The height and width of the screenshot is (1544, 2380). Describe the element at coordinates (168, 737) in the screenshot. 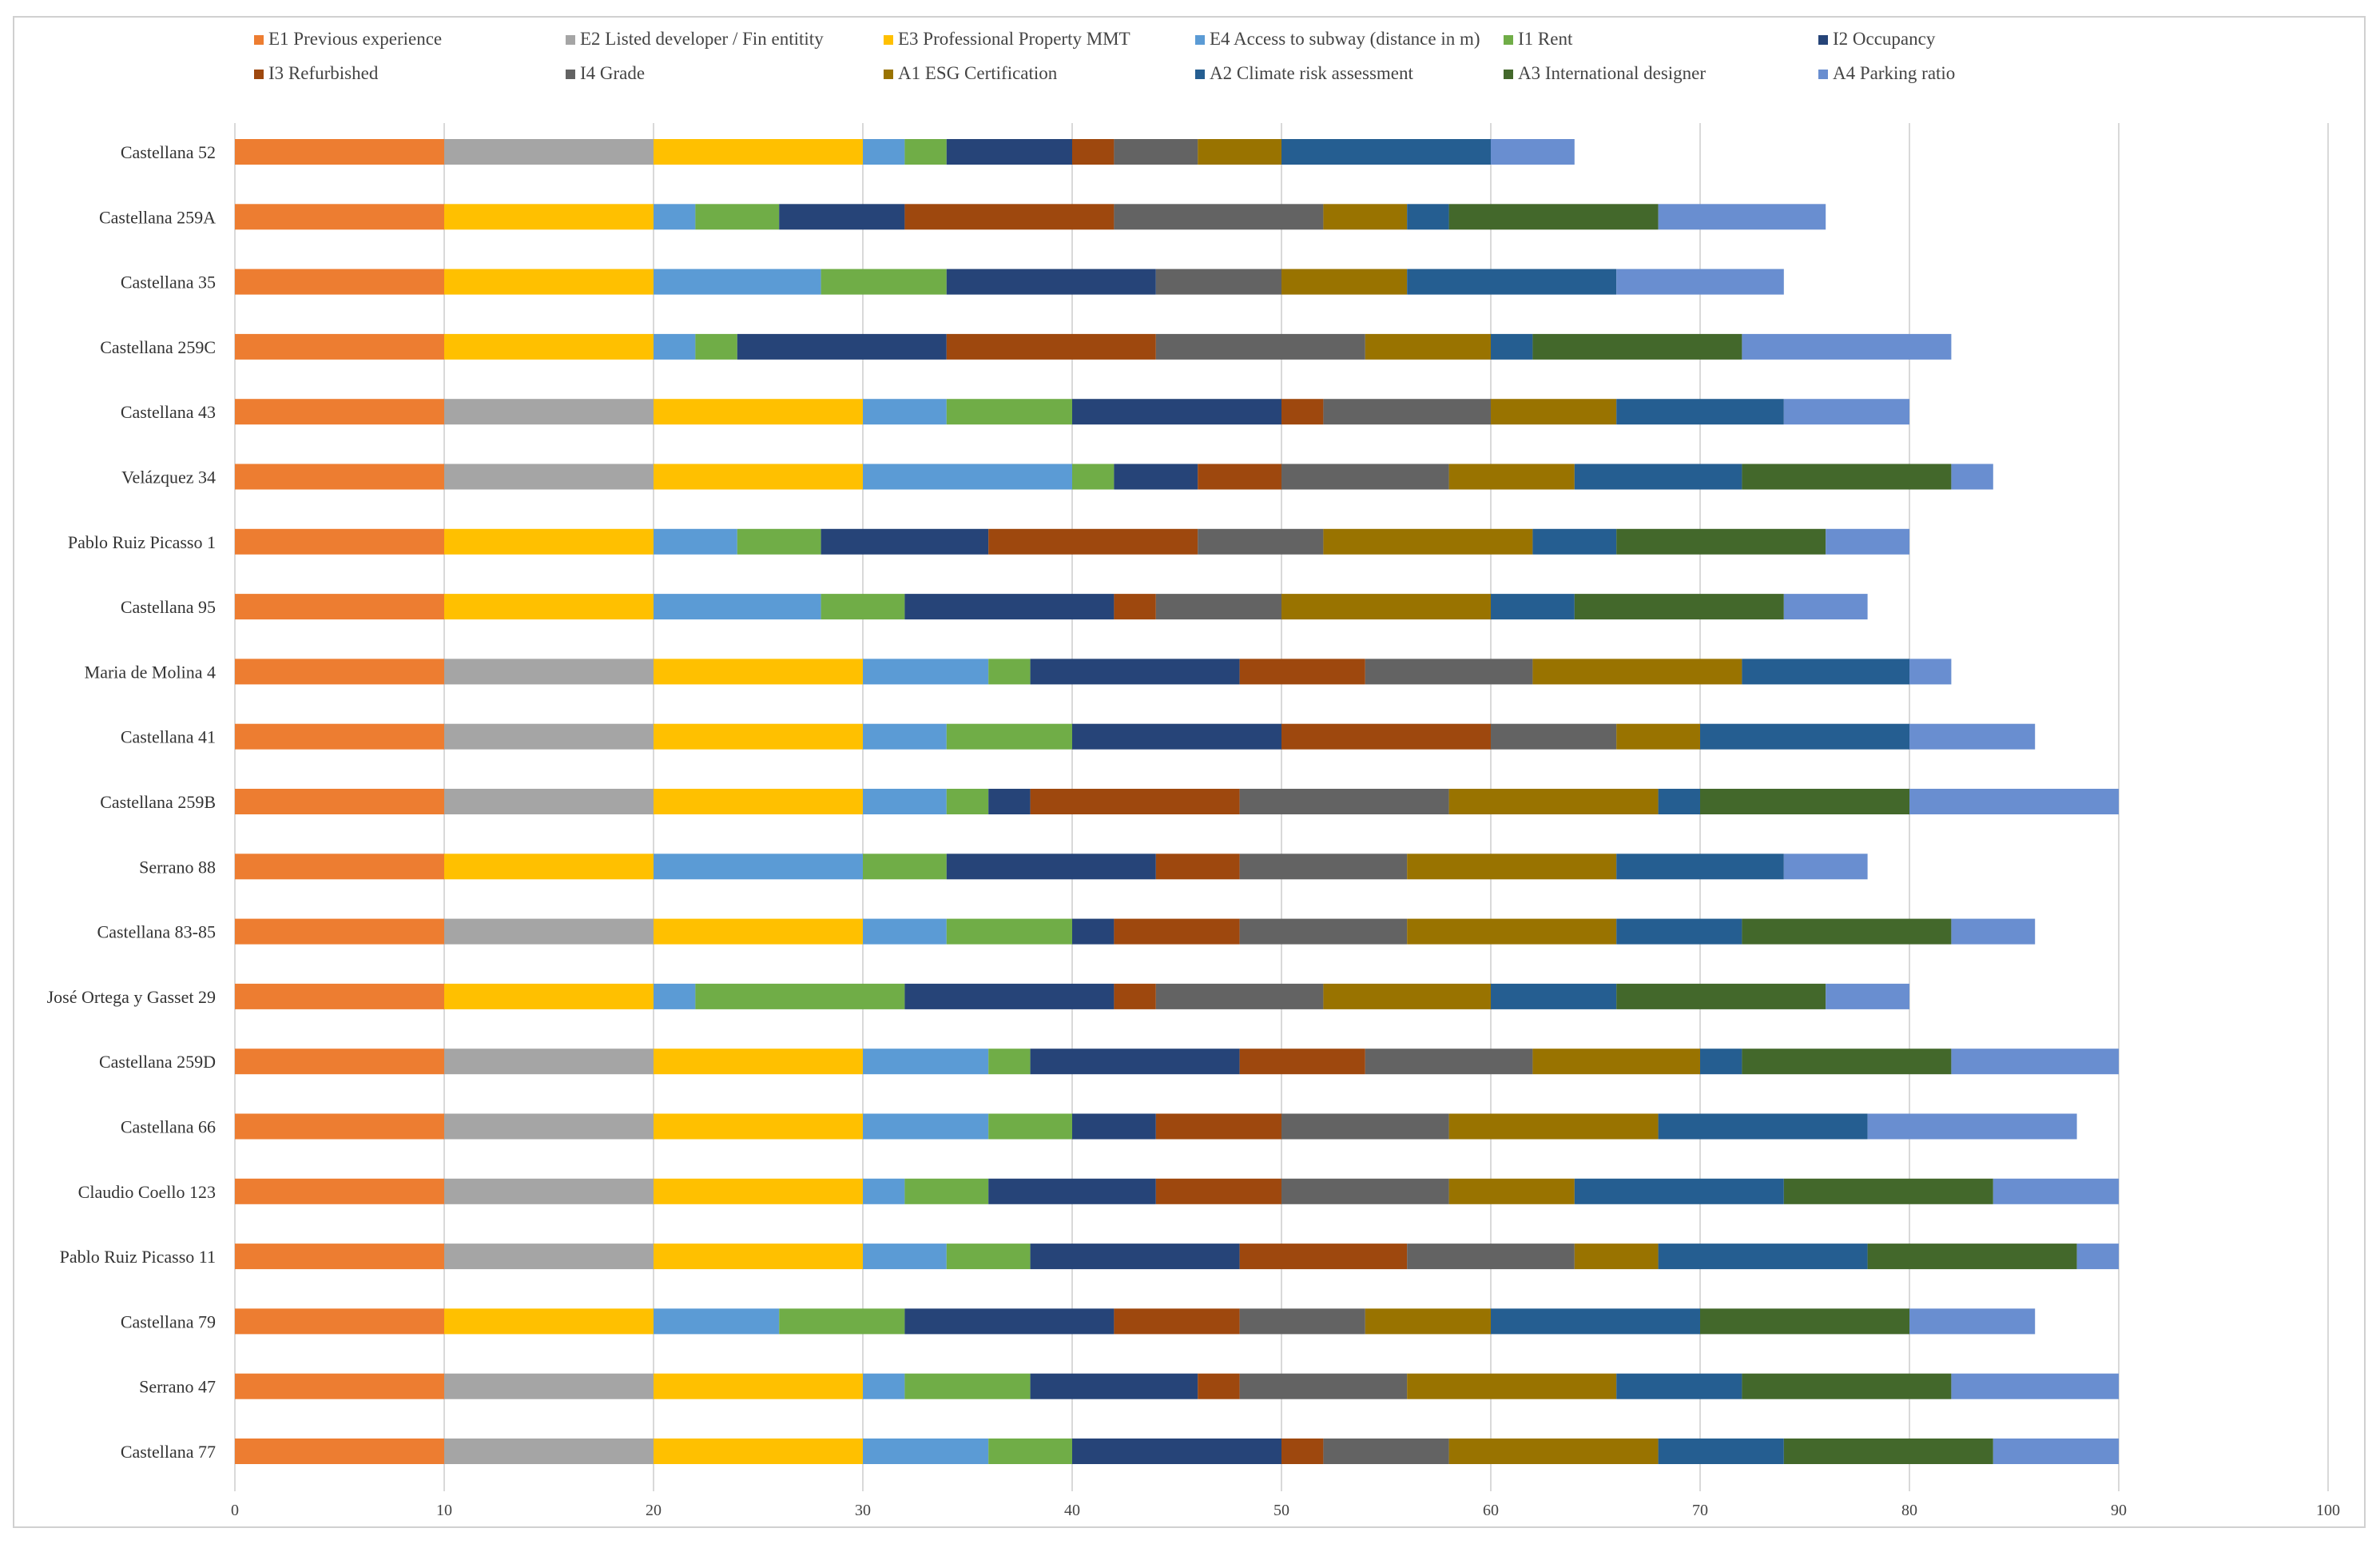

I see `category-label: Castellana 41` at that location.